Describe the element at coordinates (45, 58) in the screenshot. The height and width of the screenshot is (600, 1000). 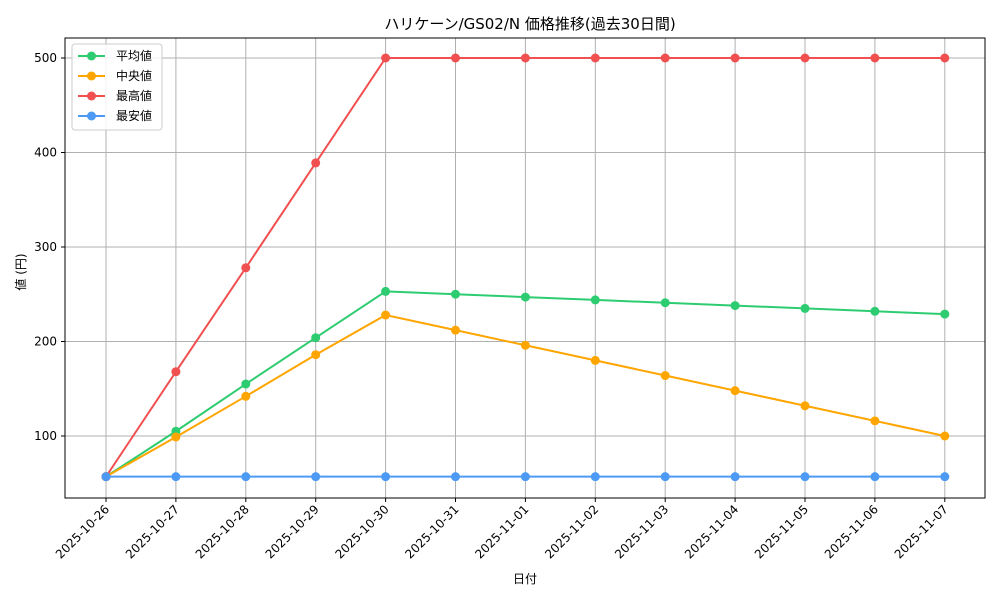
I see `y-tick-label: 500` at that location.